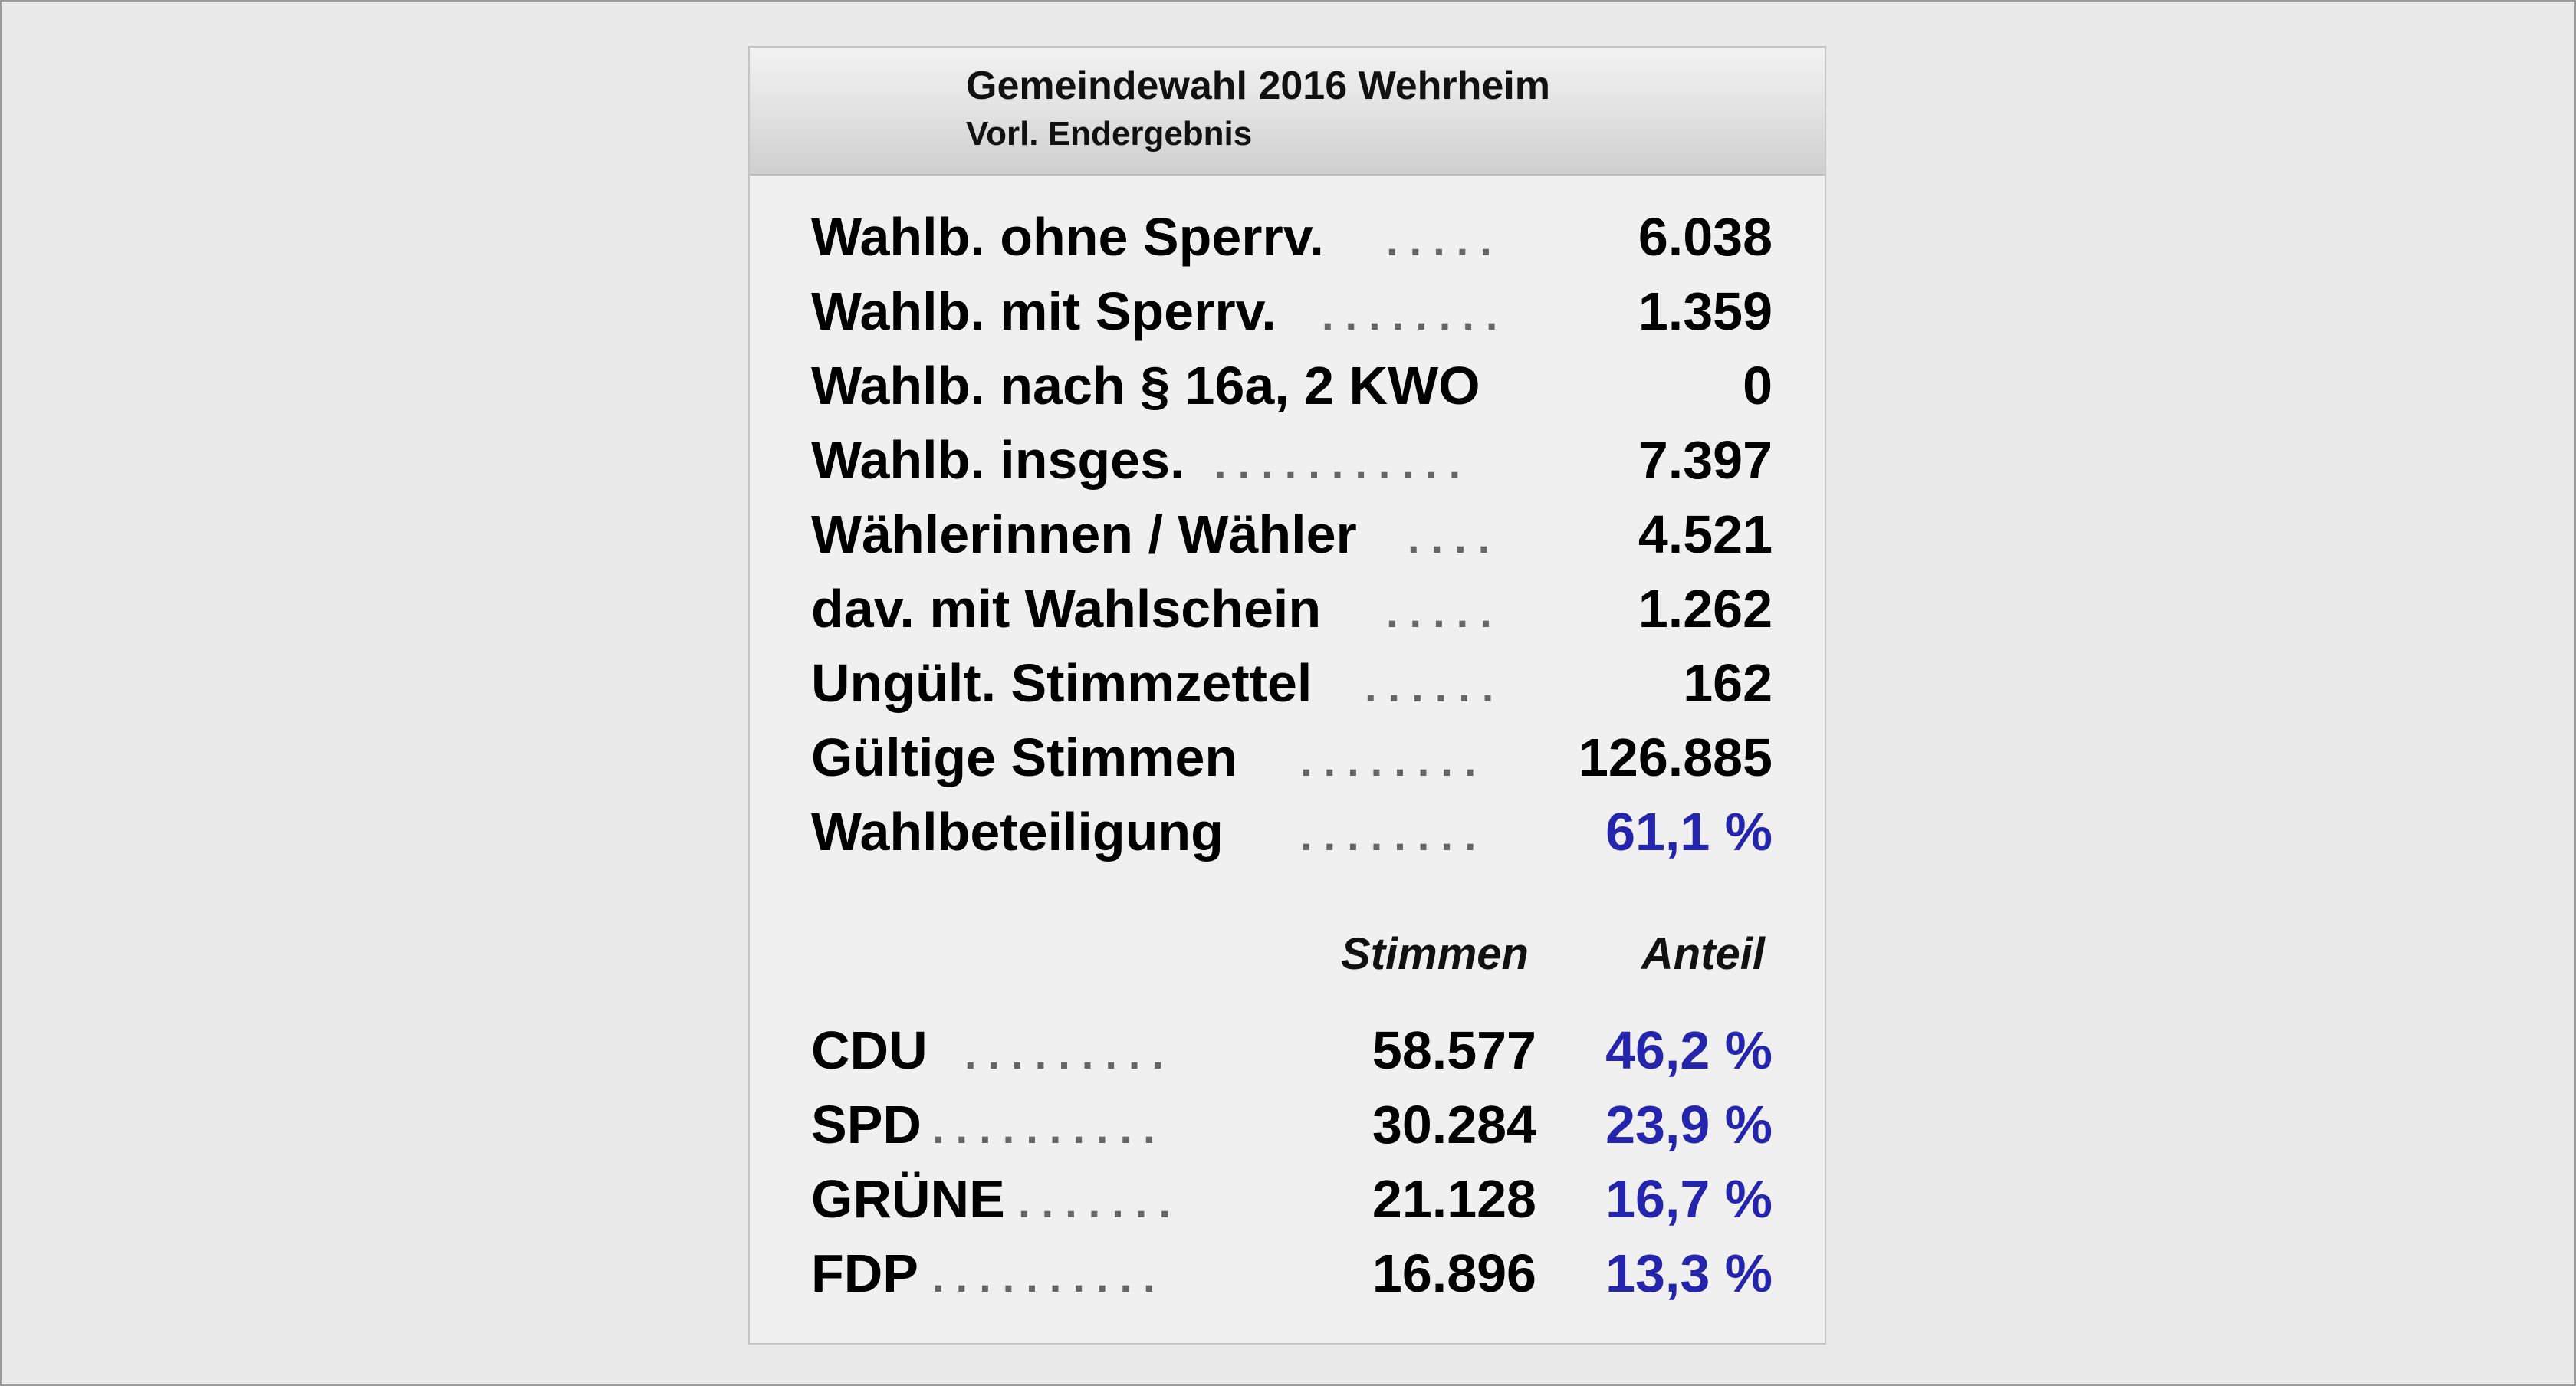 This screenshot has width=2576, height=1386. I want to click on stat-value: 0, so click(1758, 386).